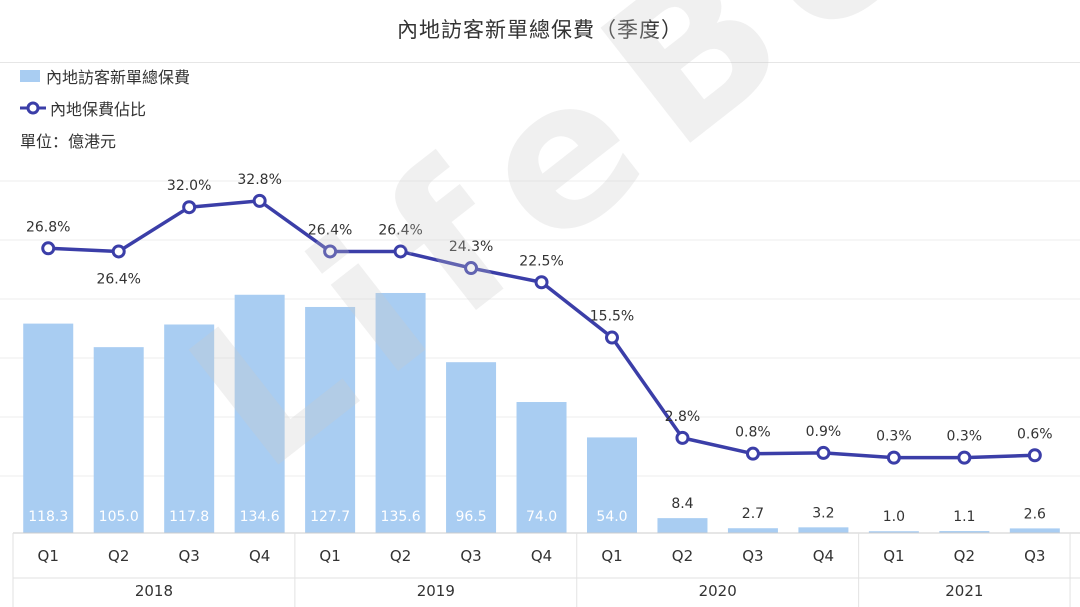 The height and width of the screenshot is (607, 1080). What do you see at coordinates (48, 227) in the screenshot?
I see `line-value-label: 26.8%` at bounding box center [48, 227].